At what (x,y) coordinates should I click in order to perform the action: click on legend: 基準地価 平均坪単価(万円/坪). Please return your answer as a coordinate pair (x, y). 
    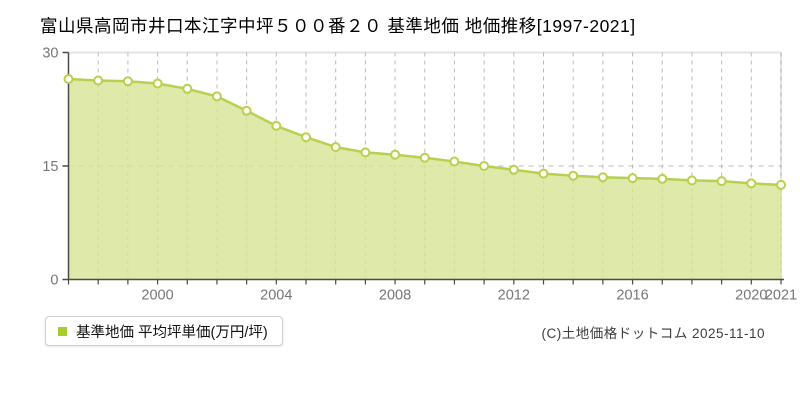
    Looking at the image, I should click on (164, 331).